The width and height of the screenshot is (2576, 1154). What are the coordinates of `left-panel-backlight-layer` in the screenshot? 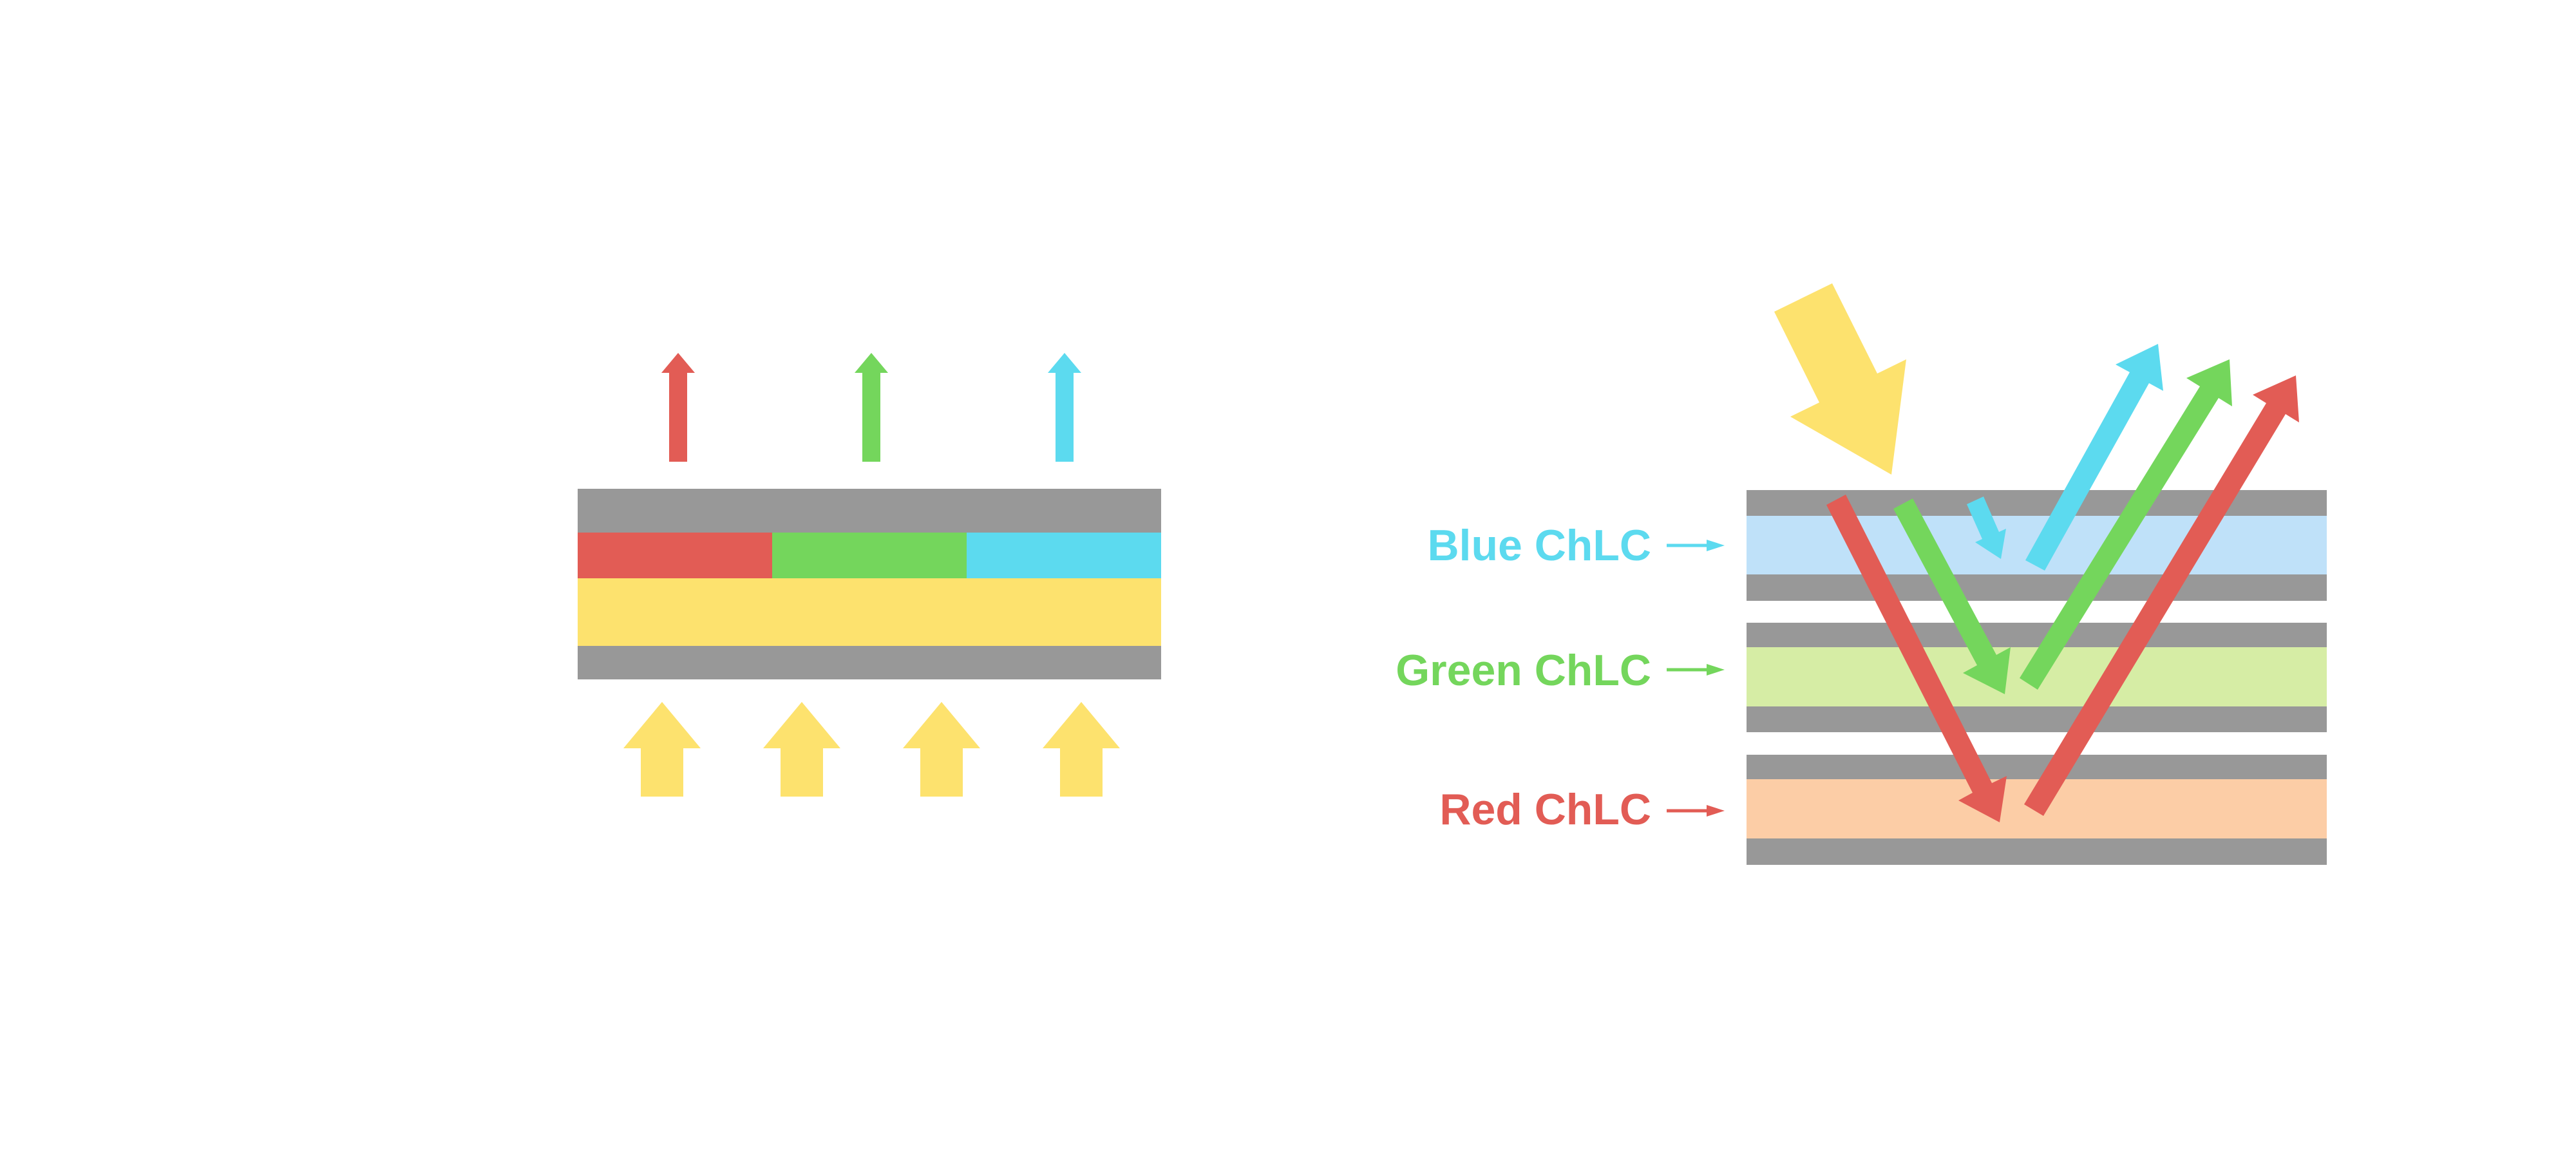 It's located at (870, 612).